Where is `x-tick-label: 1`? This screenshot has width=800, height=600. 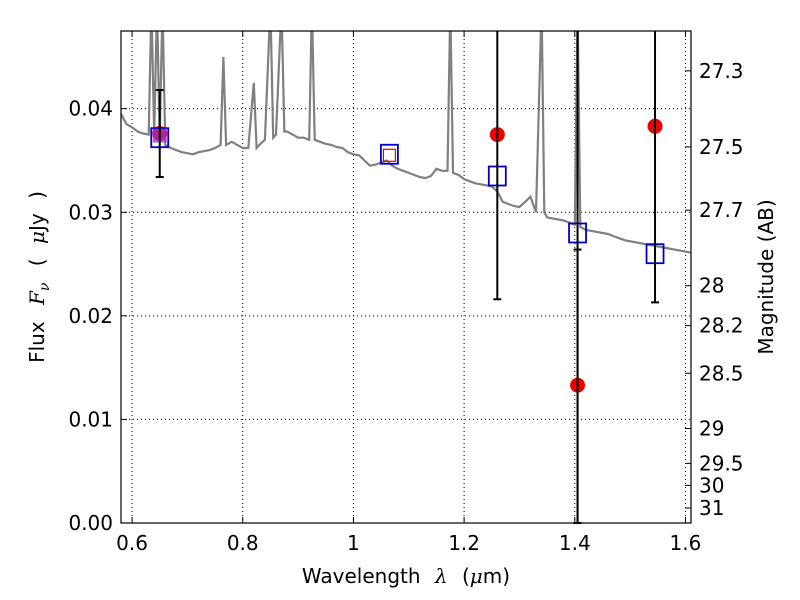 x-tick-label: 1 is located at coordinates (353, 543).